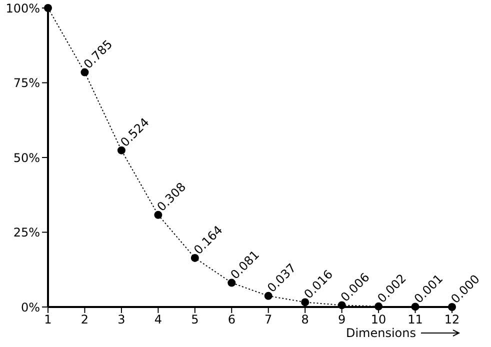 The image size is (491, 347). I want to click on x-tick-label: 11, so click(415, 319).